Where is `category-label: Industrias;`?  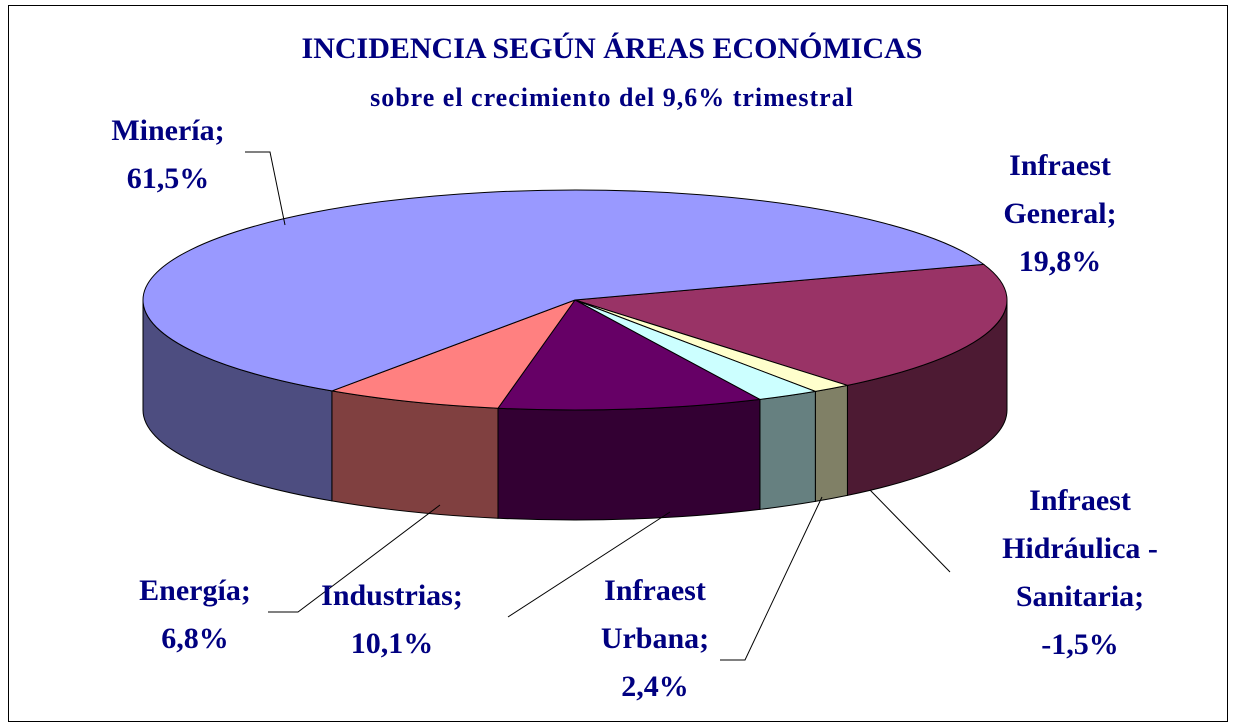 category-label: Industrias; is located at coordinates (392, 595).